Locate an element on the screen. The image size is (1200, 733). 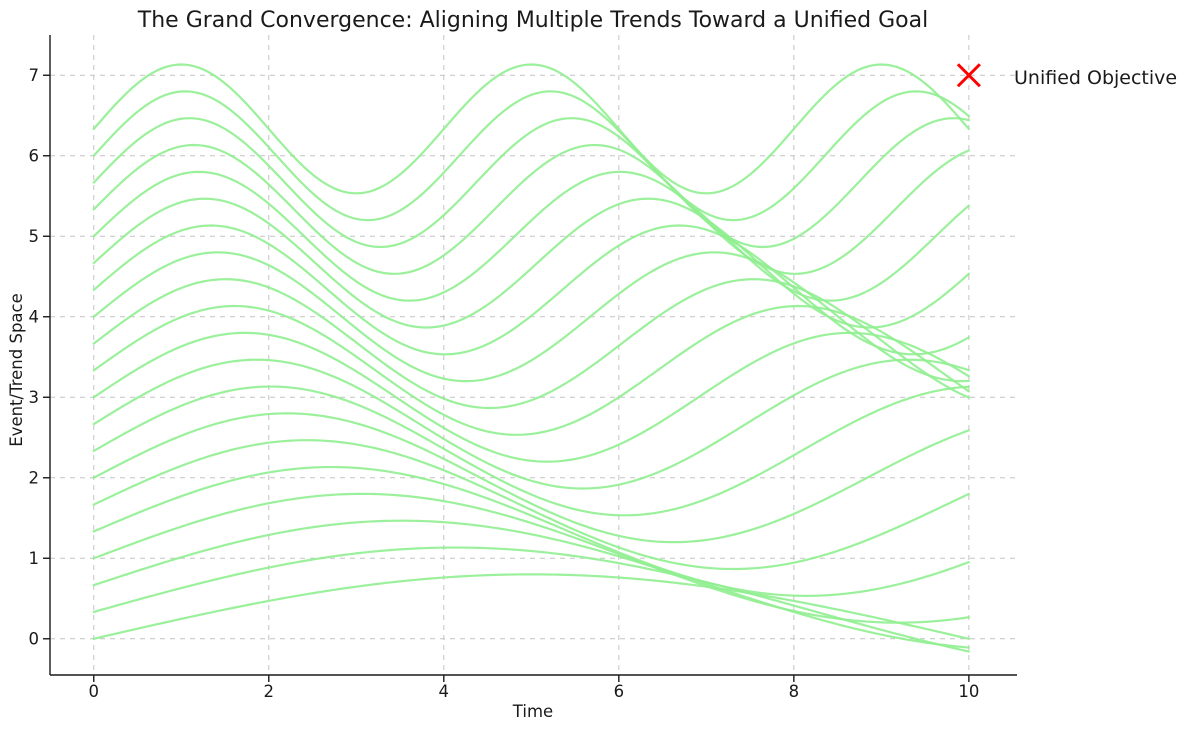
x-tick-label: 6 is located at coordinates (619, 691).